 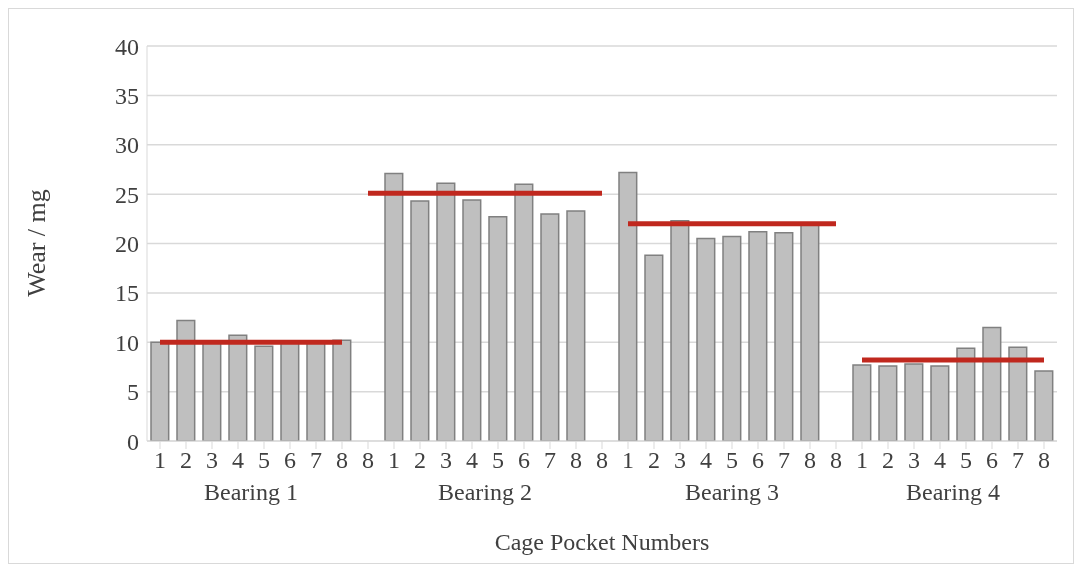 What do you see at coordinates (127, 95) in the screenshot?
I see `y-tick-label: 35` at bounding box center [127, 95].